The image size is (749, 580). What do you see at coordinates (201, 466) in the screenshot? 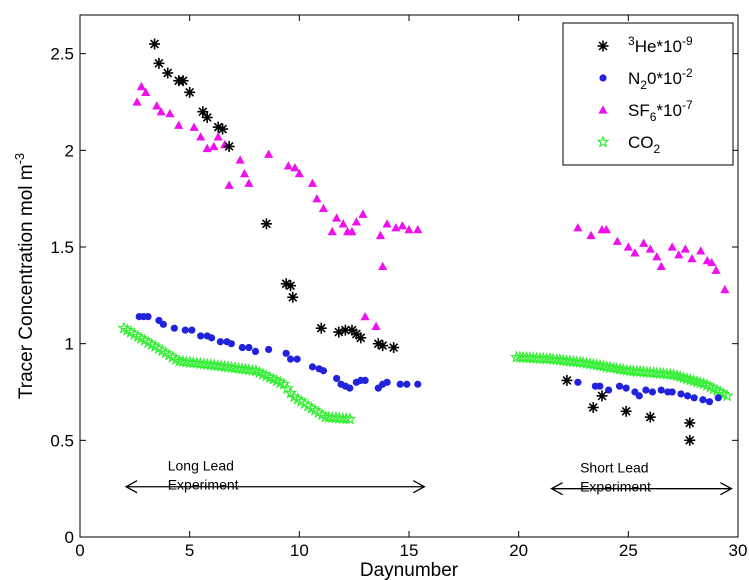
I see `annotation-text-line1: Long Lead` at bounding box center [201, 466].